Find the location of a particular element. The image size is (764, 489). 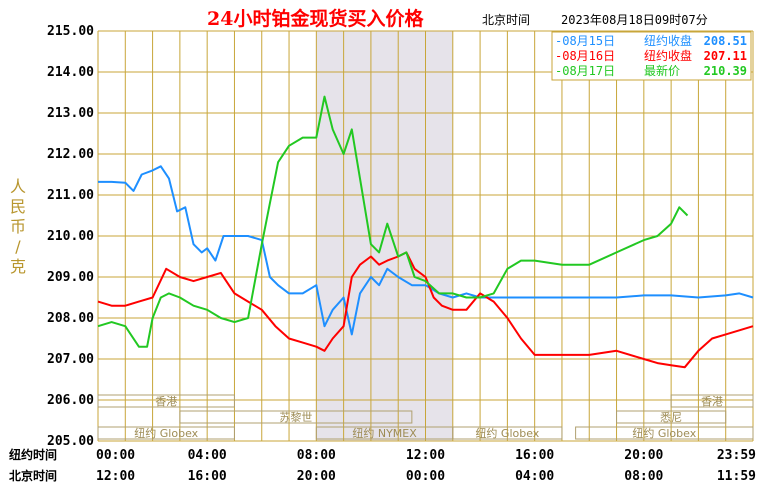

y-axis-title: 人民币/克 is located at coordinates (18, 226).